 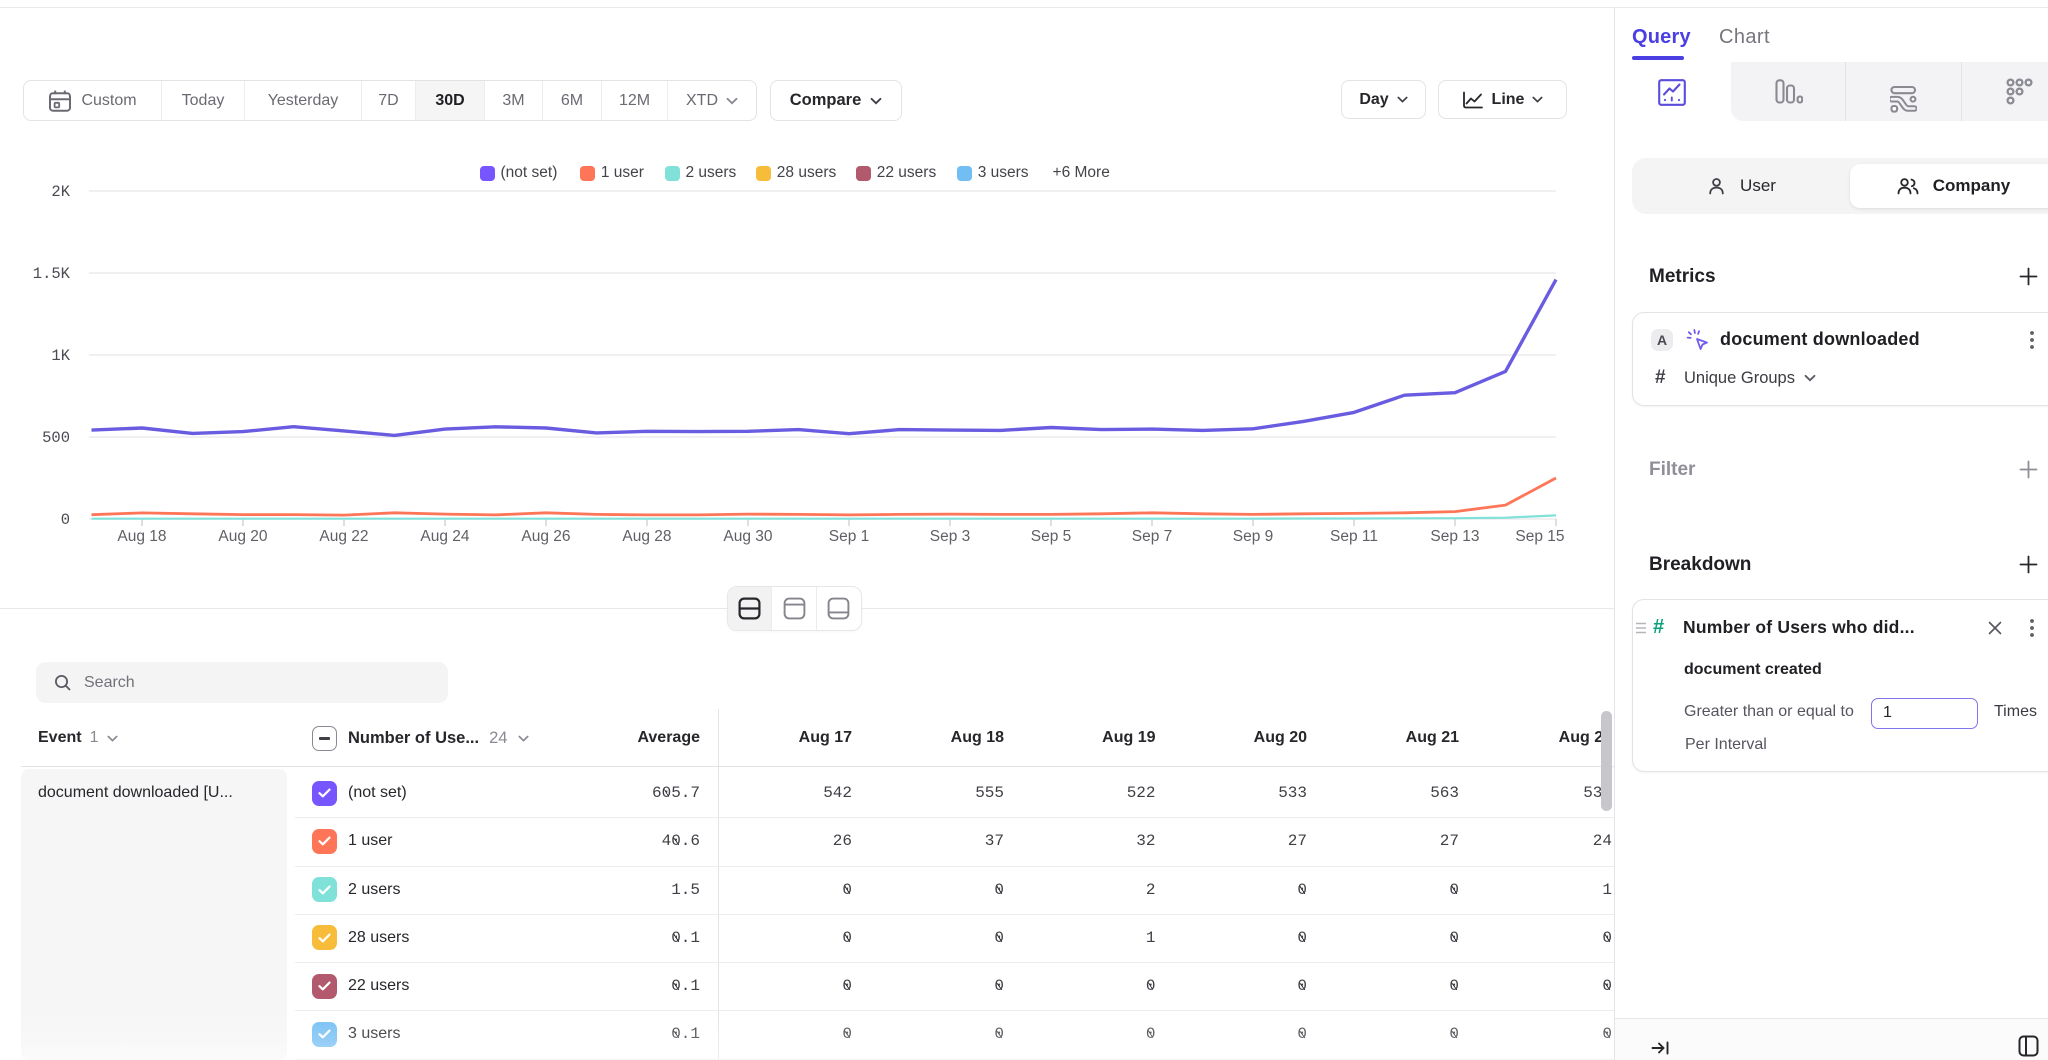 I want to click on svg-text: Sep 5, so click(x=1051, y=536).